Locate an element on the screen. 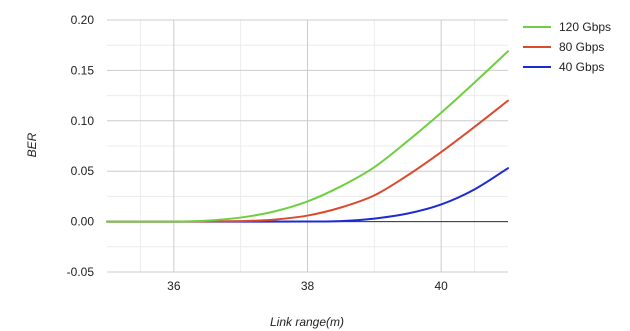 This screenshot has width=630, height=331. y-axis-title: BER is located at coordinates (32, 144).